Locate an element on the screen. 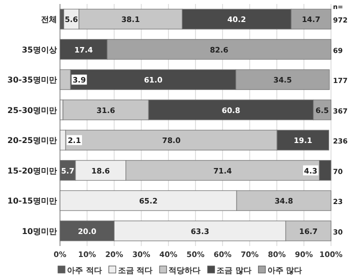 This screenshot has width=348, height=280. legend-label: 조금 적다 is located at coordinates (135, 270).